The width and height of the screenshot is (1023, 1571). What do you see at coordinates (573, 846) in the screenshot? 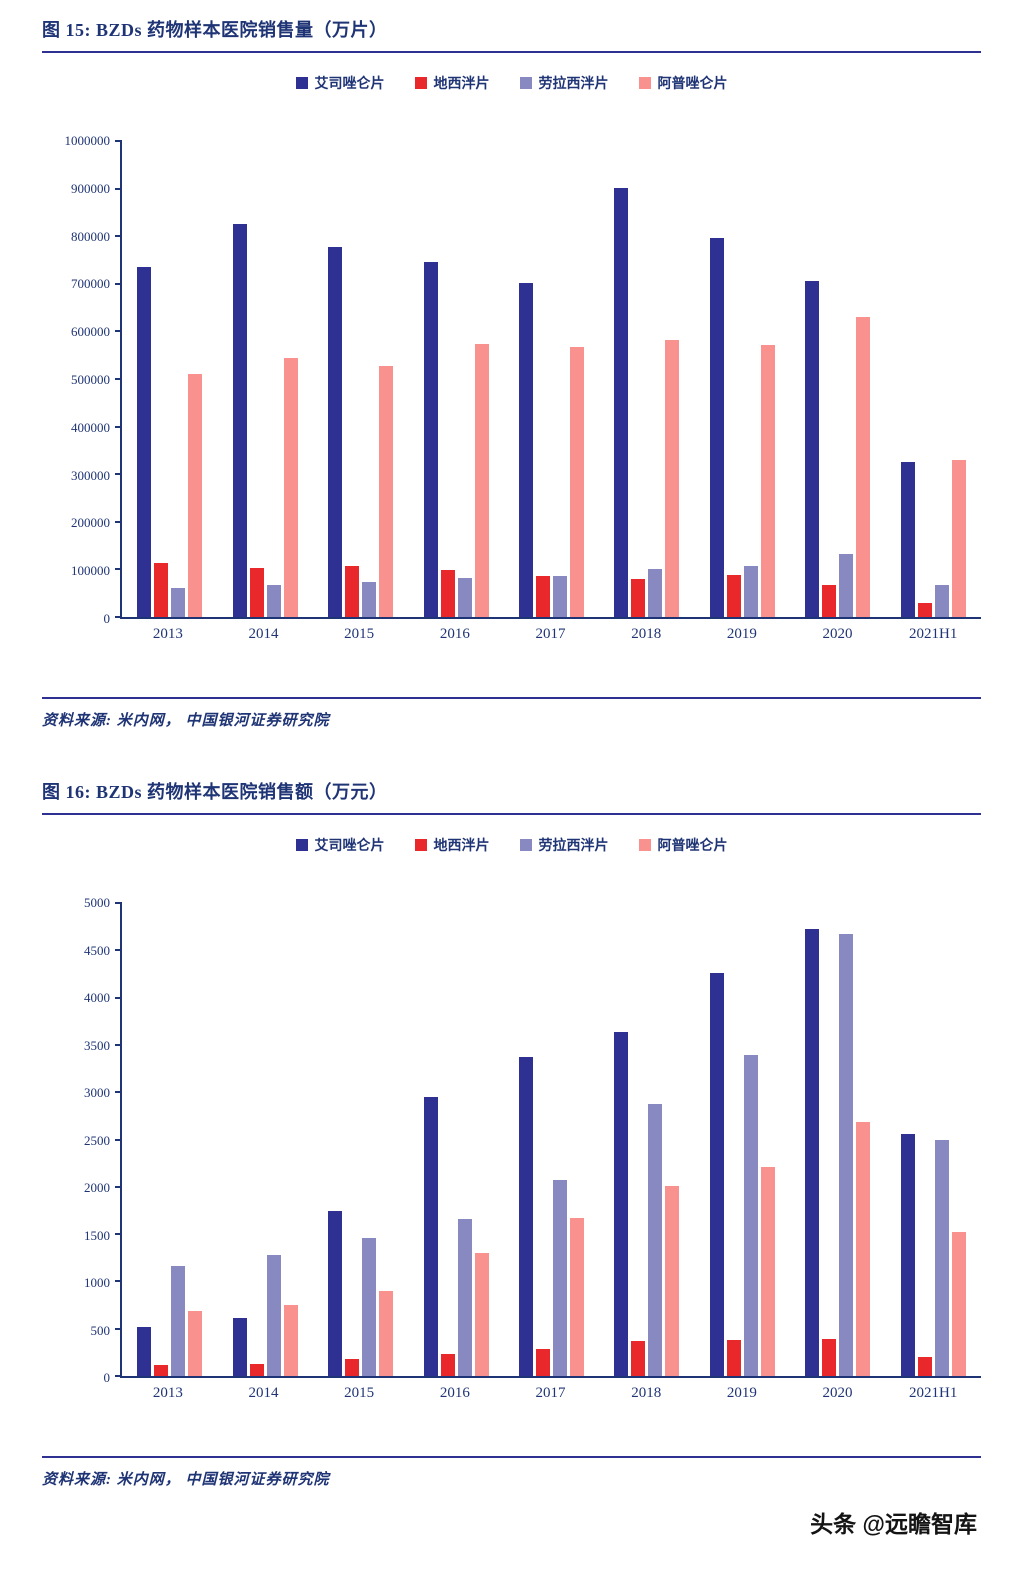
I see `legend-label: 劳拉西泮片` at bounding box center [573, 846].